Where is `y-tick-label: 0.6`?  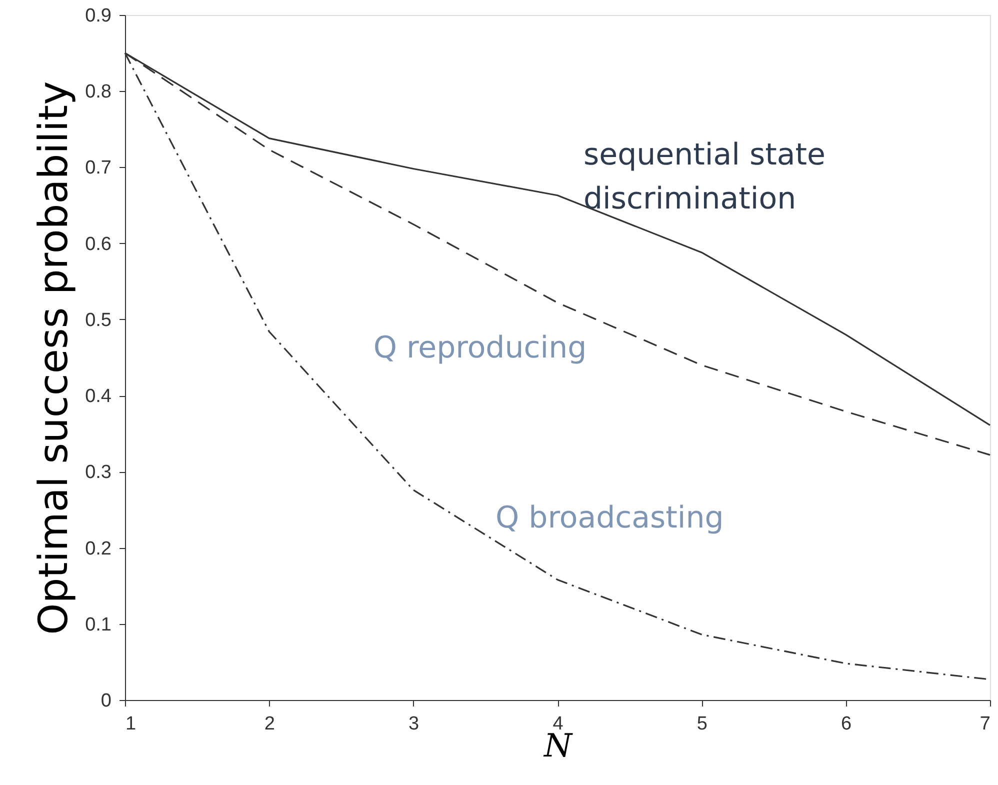 y-tick-label: 0.6 is located at coordinates (98, 244).